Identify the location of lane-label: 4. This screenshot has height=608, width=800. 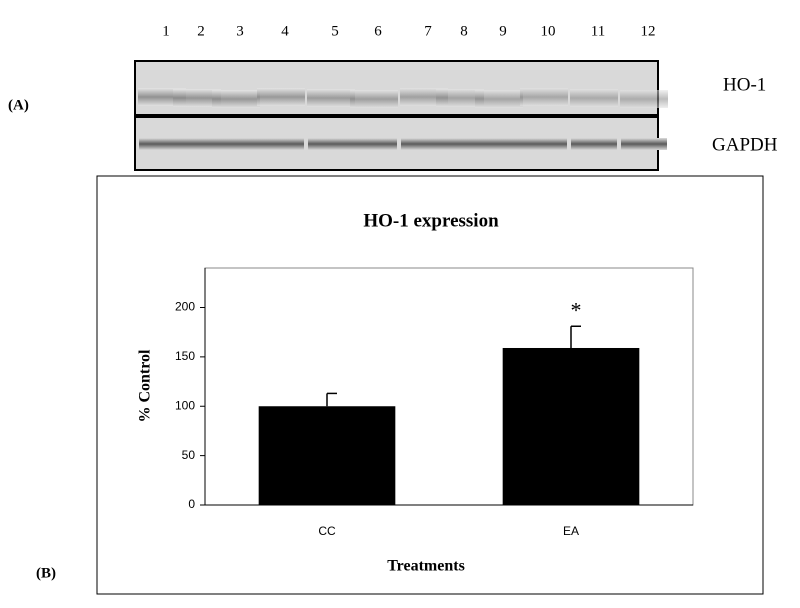
(285, 31).